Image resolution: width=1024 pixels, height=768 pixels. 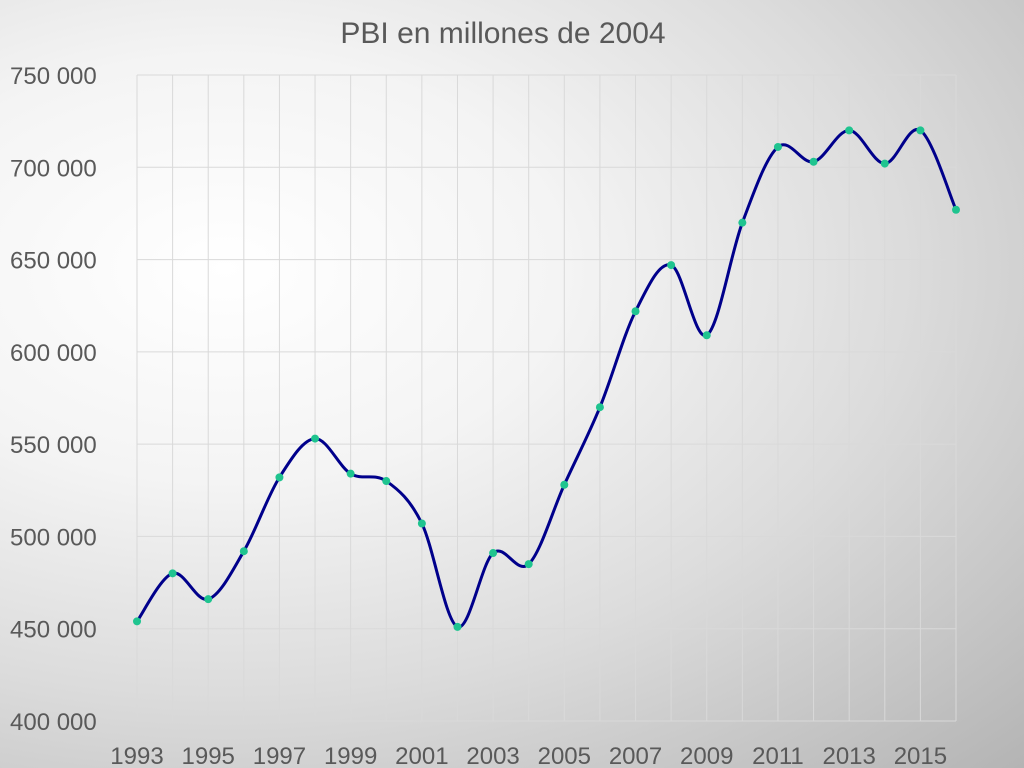 What do you see at coordinates (53, 537) in the screenshot?
I see `y-tick-label: 500 000` at bounding box center [53, 537].